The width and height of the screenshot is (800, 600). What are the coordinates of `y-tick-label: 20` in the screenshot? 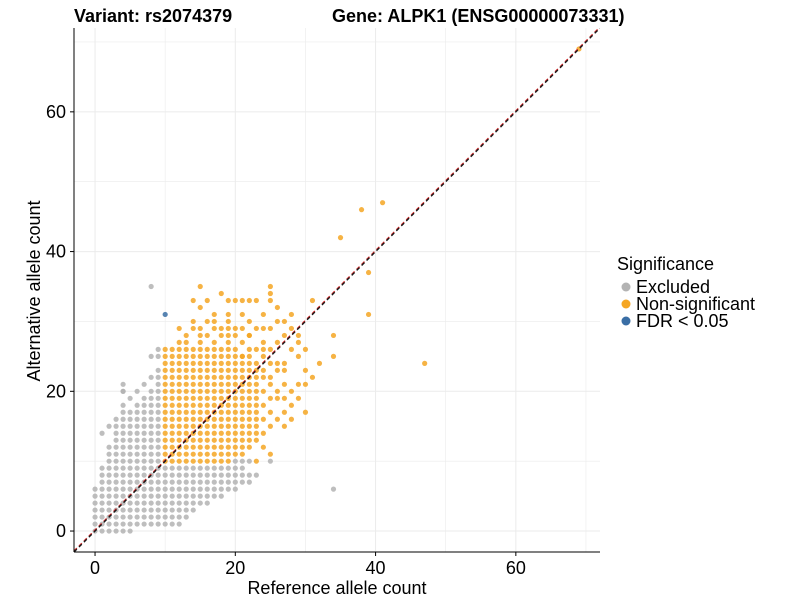 It's located at (56, 391).